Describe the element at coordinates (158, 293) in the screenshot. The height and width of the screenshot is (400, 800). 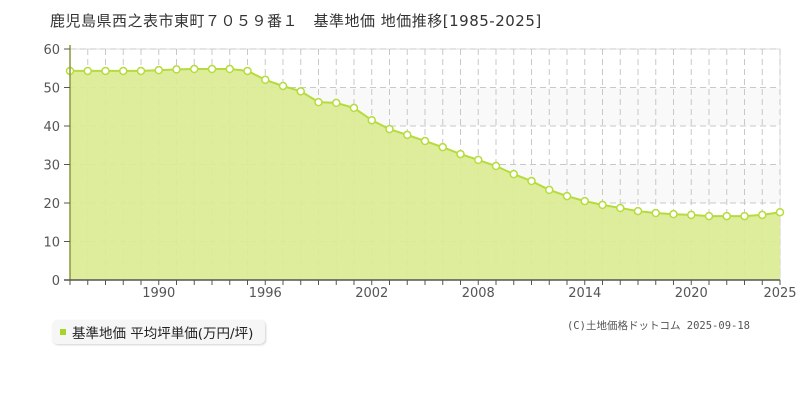
I see `svg-text: 1990` at that location.